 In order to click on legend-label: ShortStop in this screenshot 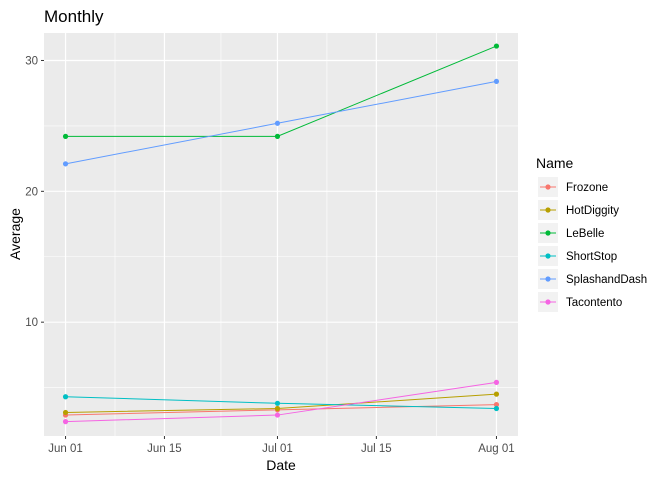, I will do `click(591, 257)`.